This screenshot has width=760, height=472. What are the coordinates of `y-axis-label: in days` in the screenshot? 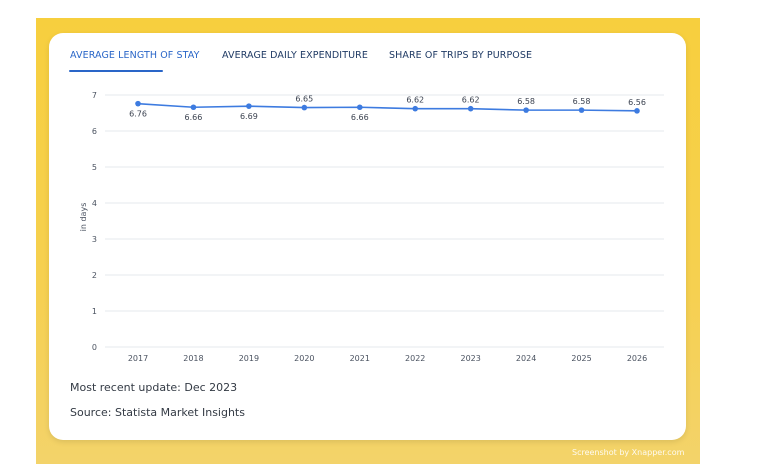 It's located at (83, 217).